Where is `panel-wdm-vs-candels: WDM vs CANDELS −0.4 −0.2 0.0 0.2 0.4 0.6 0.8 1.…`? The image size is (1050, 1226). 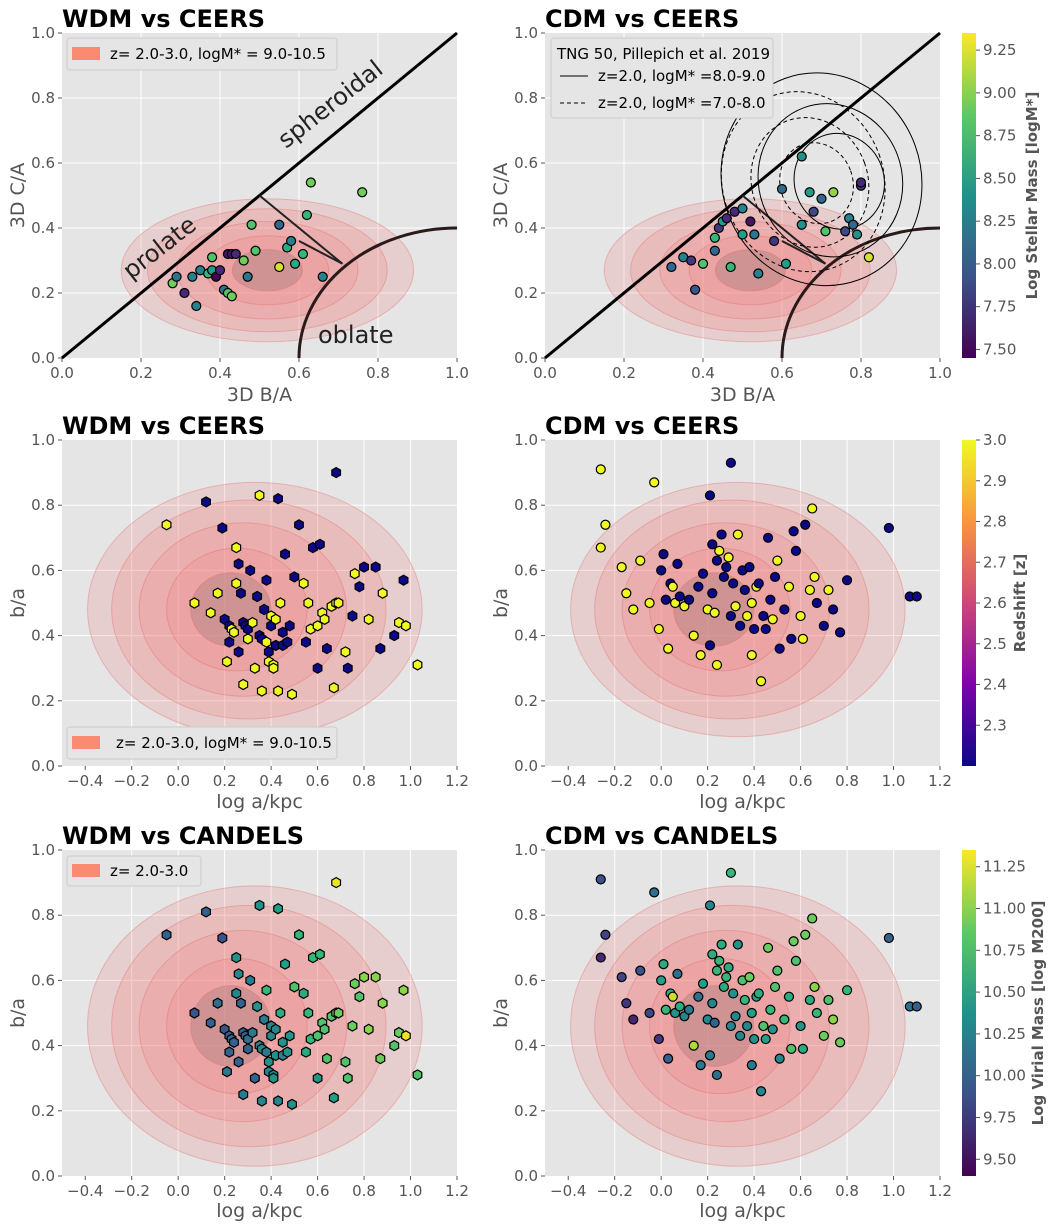
panel-wdm-vs-candels: WDM vs CANDELS −0.4 −0.2 0.0 0.2 0.4 0.6 0.8 1.… is located at coordinates (238, 1022).